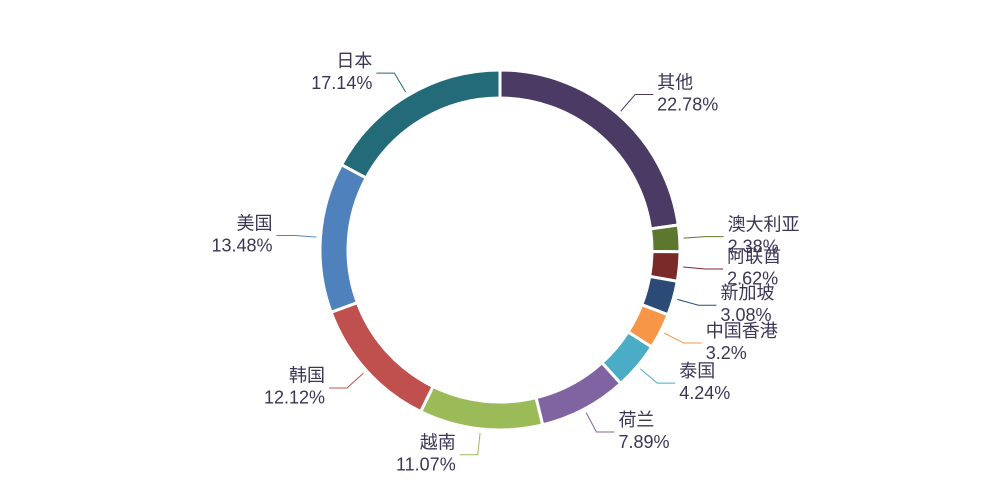  What do you see at coordinates (687, 104) in the screenshot?
I see `value-label: 22.78%` at bounding box center [687, 104].